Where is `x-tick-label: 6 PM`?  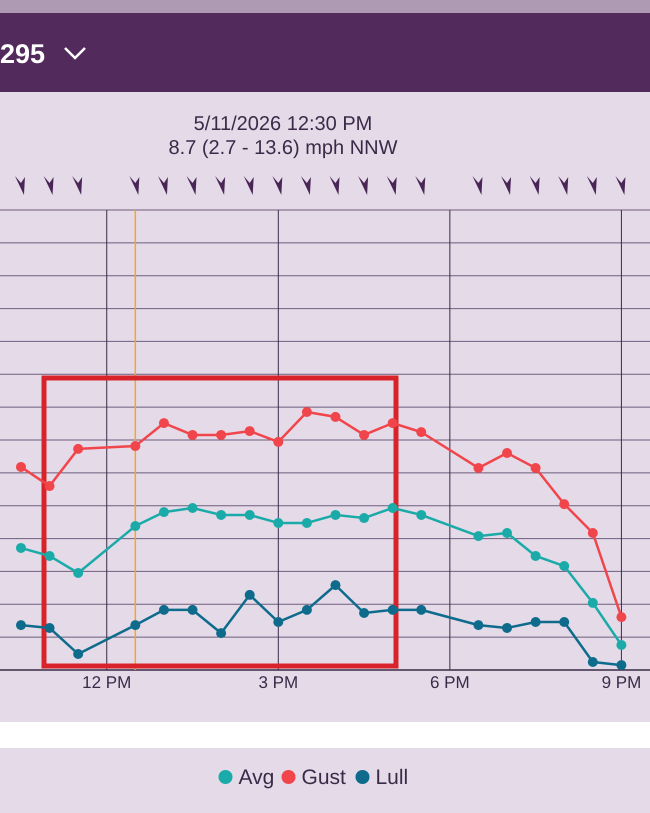 x-tick-label: 6 PM is located at coordinates (450, 682).